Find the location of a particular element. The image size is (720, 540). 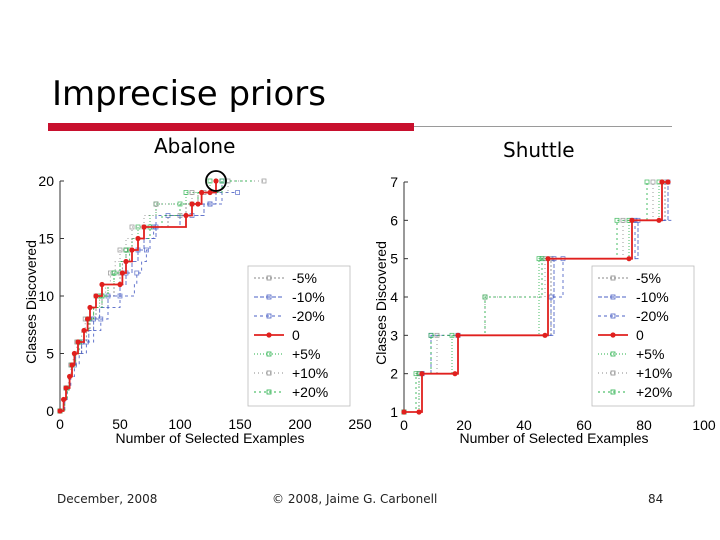

abalone-legend-box is located at coordinates (299, 336).